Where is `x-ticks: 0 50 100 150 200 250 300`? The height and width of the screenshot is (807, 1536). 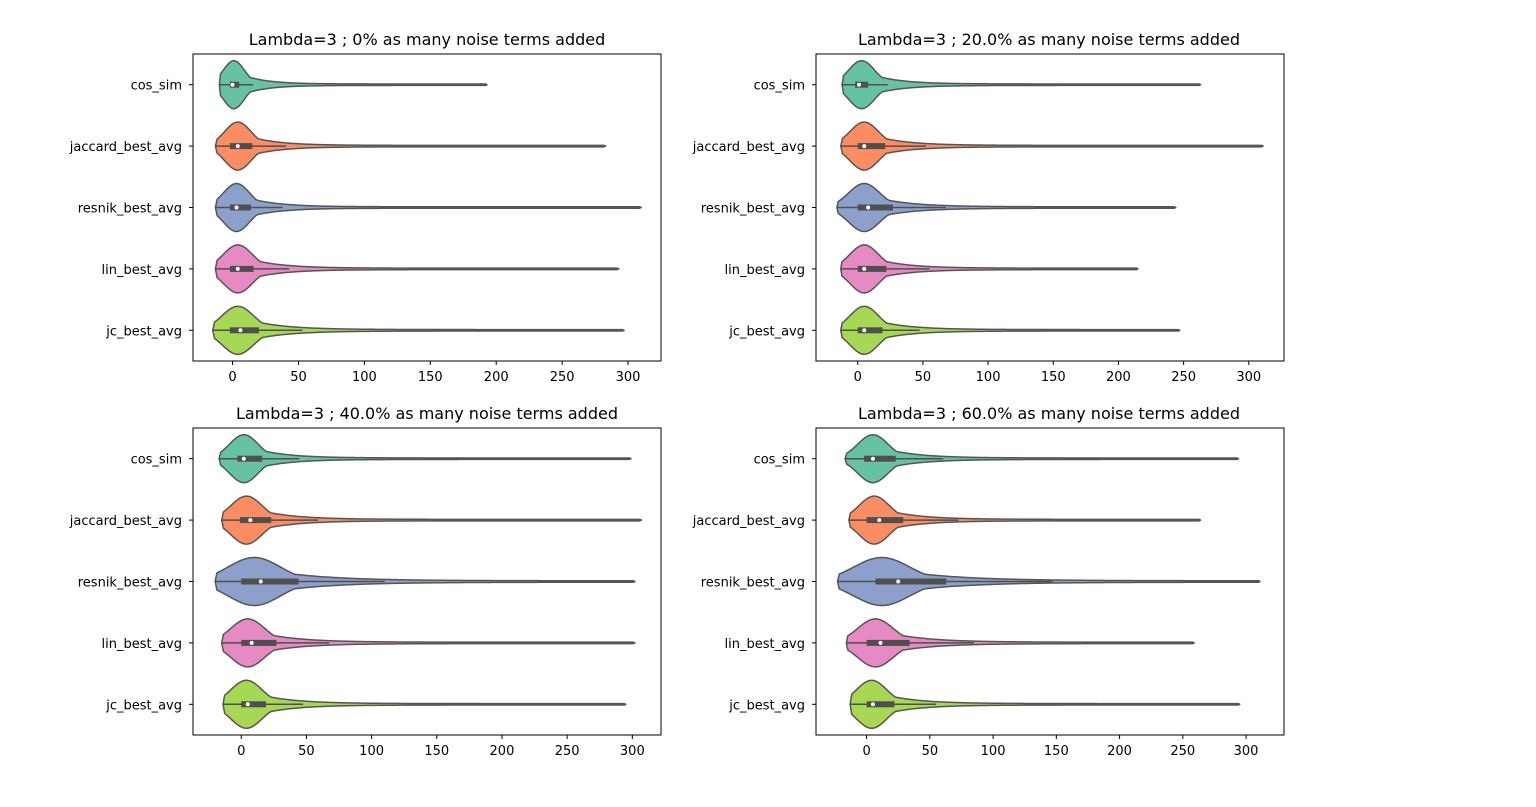 x-ticks: 0 50 100 150 200 250 300 is located at coordinates (1057, 373).